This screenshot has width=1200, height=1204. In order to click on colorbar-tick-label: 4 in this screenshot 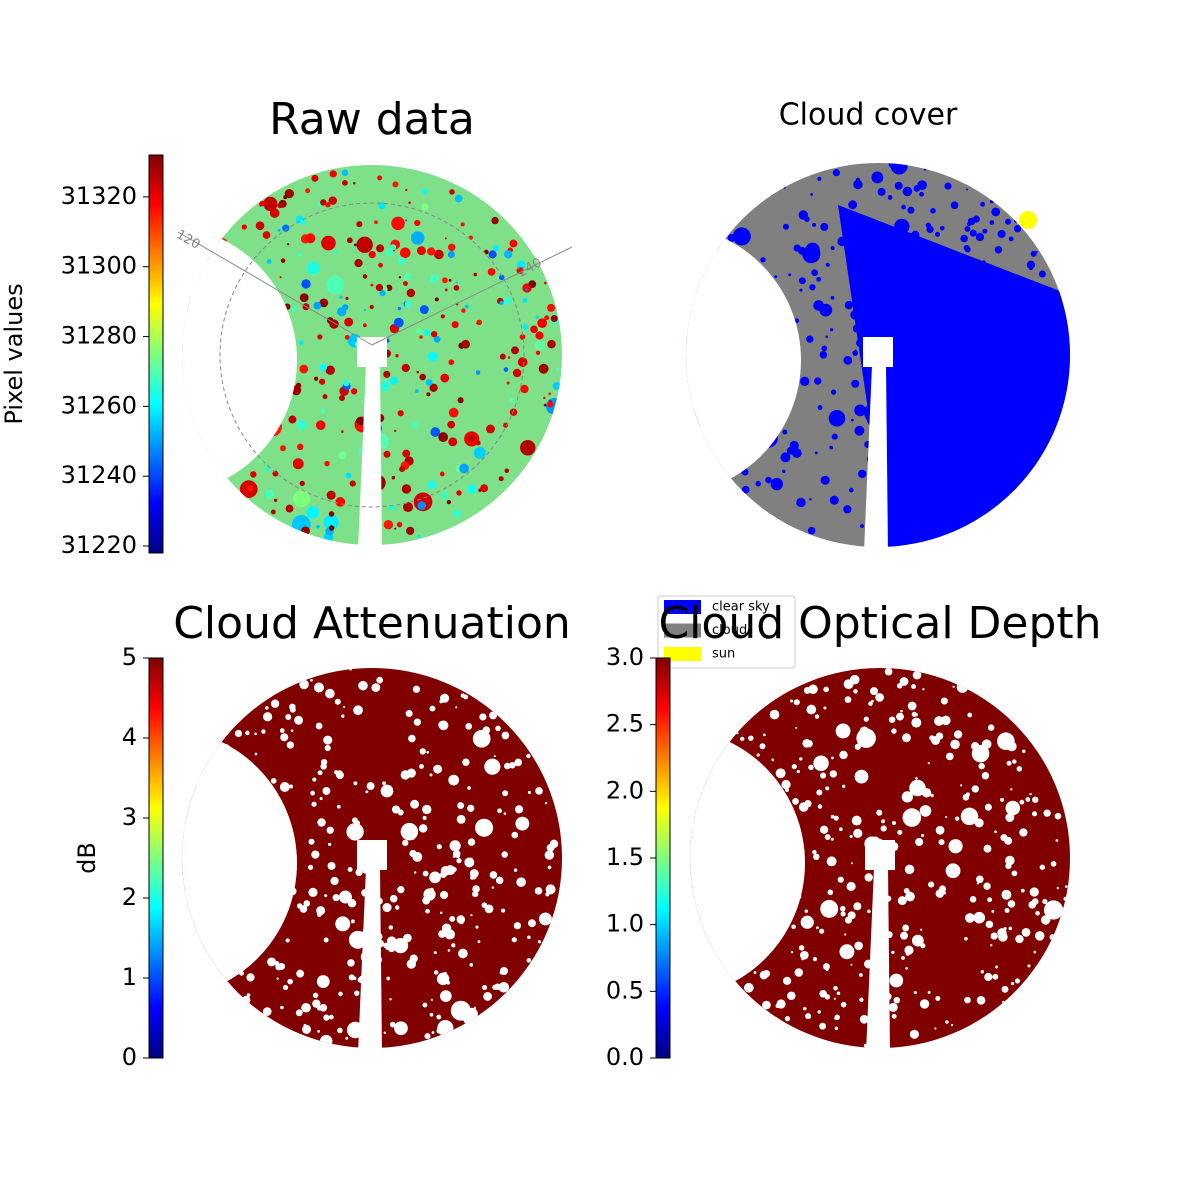, I will do `click(129, 737)`.